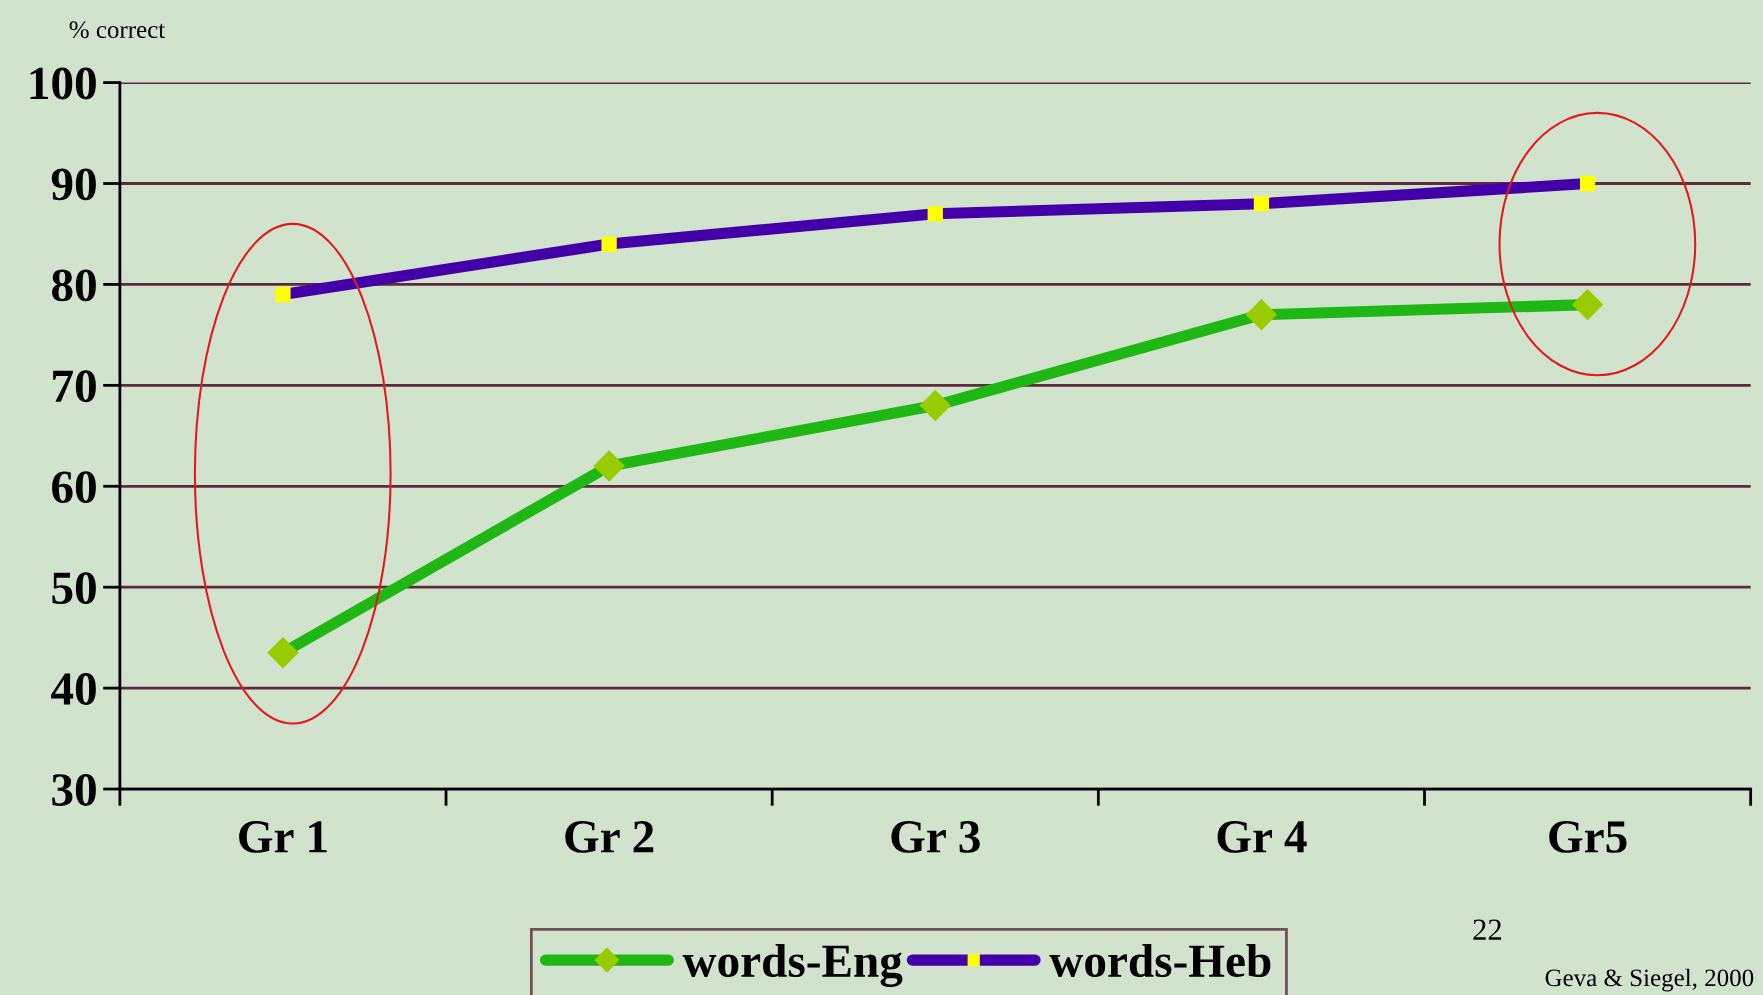 The image size is (1763, 995). What do you see at coordinates (1262, 837) in the screenshot?
I see `x-tick-label: Gr 4` at bounding box center [1262, 837].